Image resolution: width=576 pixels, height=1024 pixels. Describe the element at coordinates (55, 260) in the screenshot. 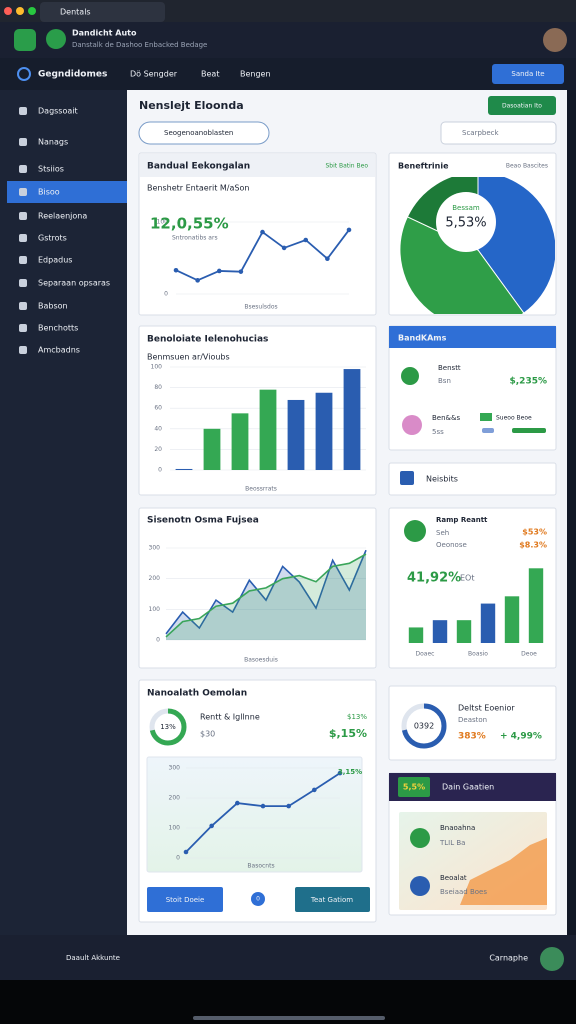

I see `items-text: Edpadus` at that location.